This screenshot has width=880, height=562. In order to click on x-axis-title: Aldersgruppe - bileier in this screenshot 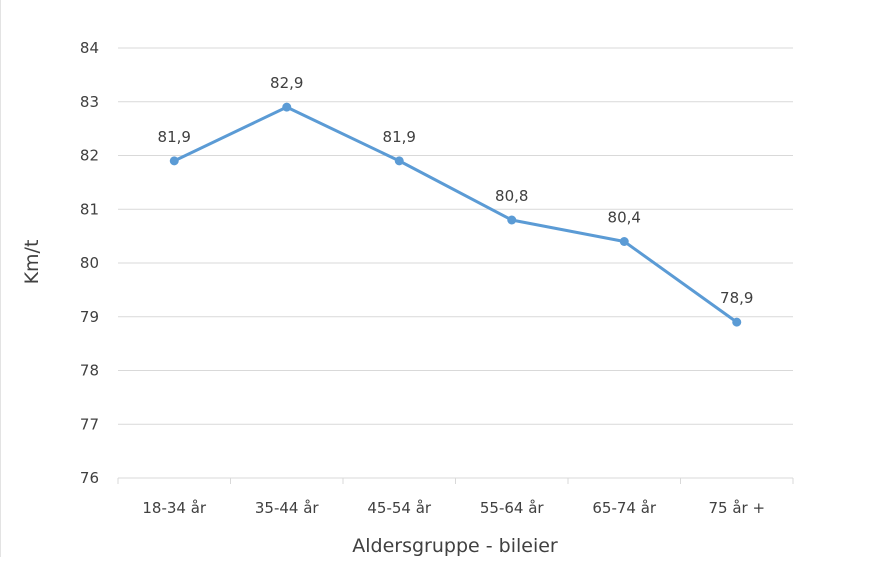, I will do `click(455, 546)`.